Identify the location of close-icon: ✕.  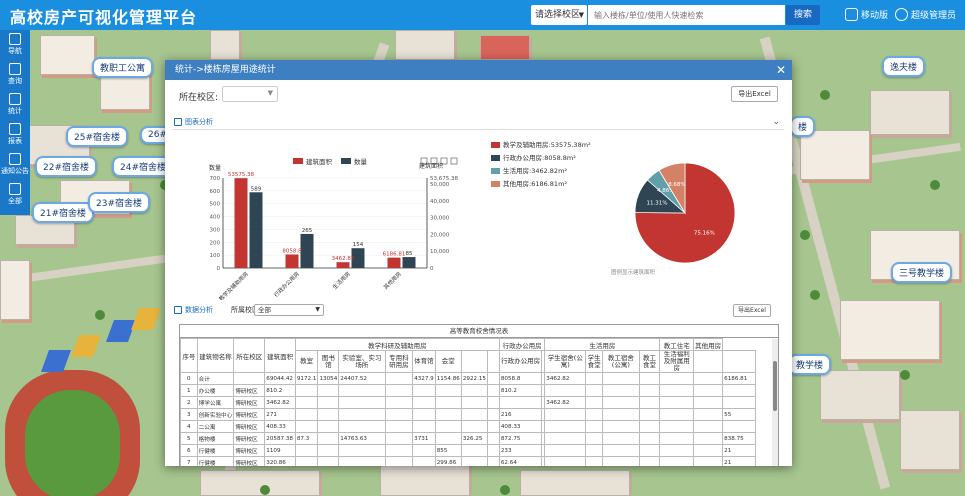
(780, 70).